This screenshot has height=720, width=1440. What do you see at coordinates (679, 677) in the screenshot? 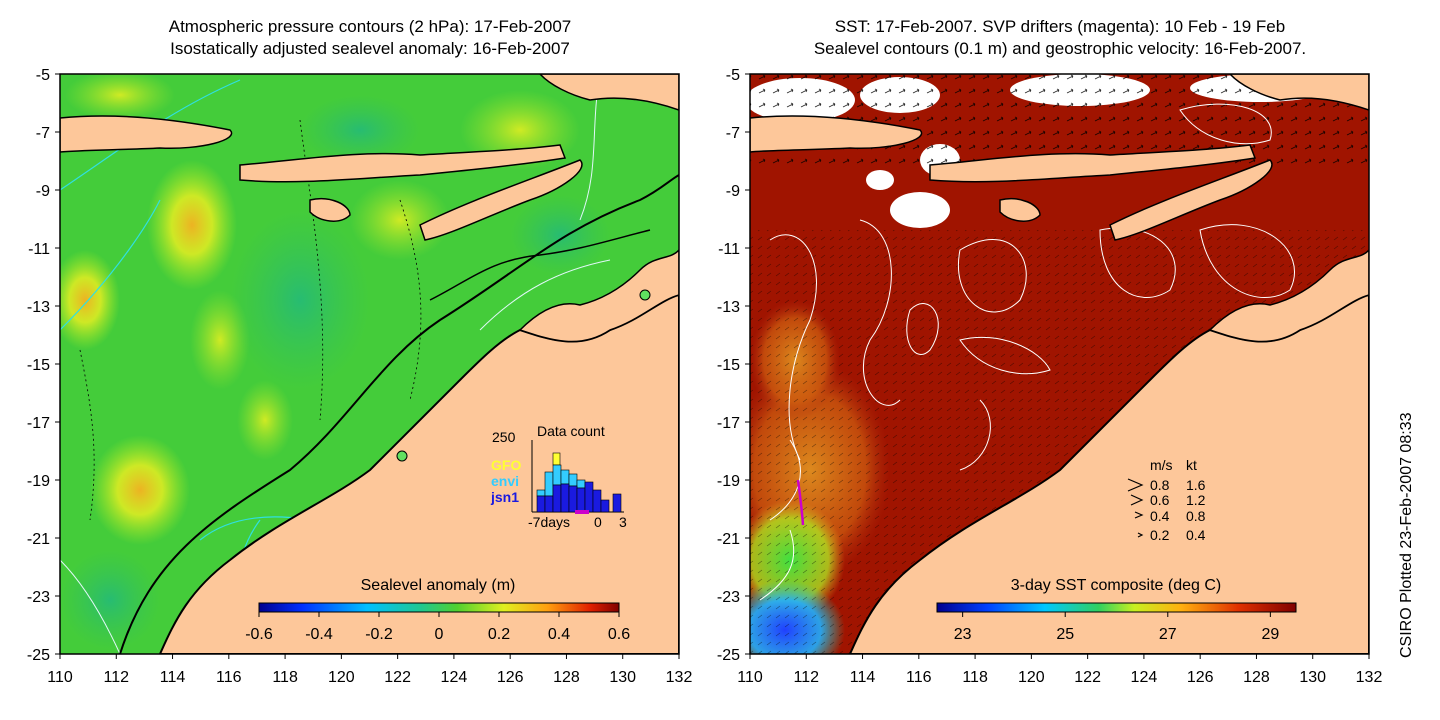
I see `sla-lon-label: 132` at bounding box center [679, 677].